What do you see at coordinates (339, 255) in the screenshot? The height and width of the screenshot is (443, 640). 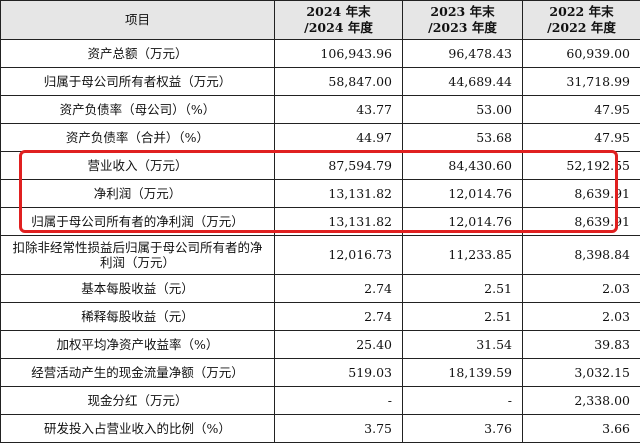 I see `cell-2024: 12,016.73` at bounding box center [339, 255].